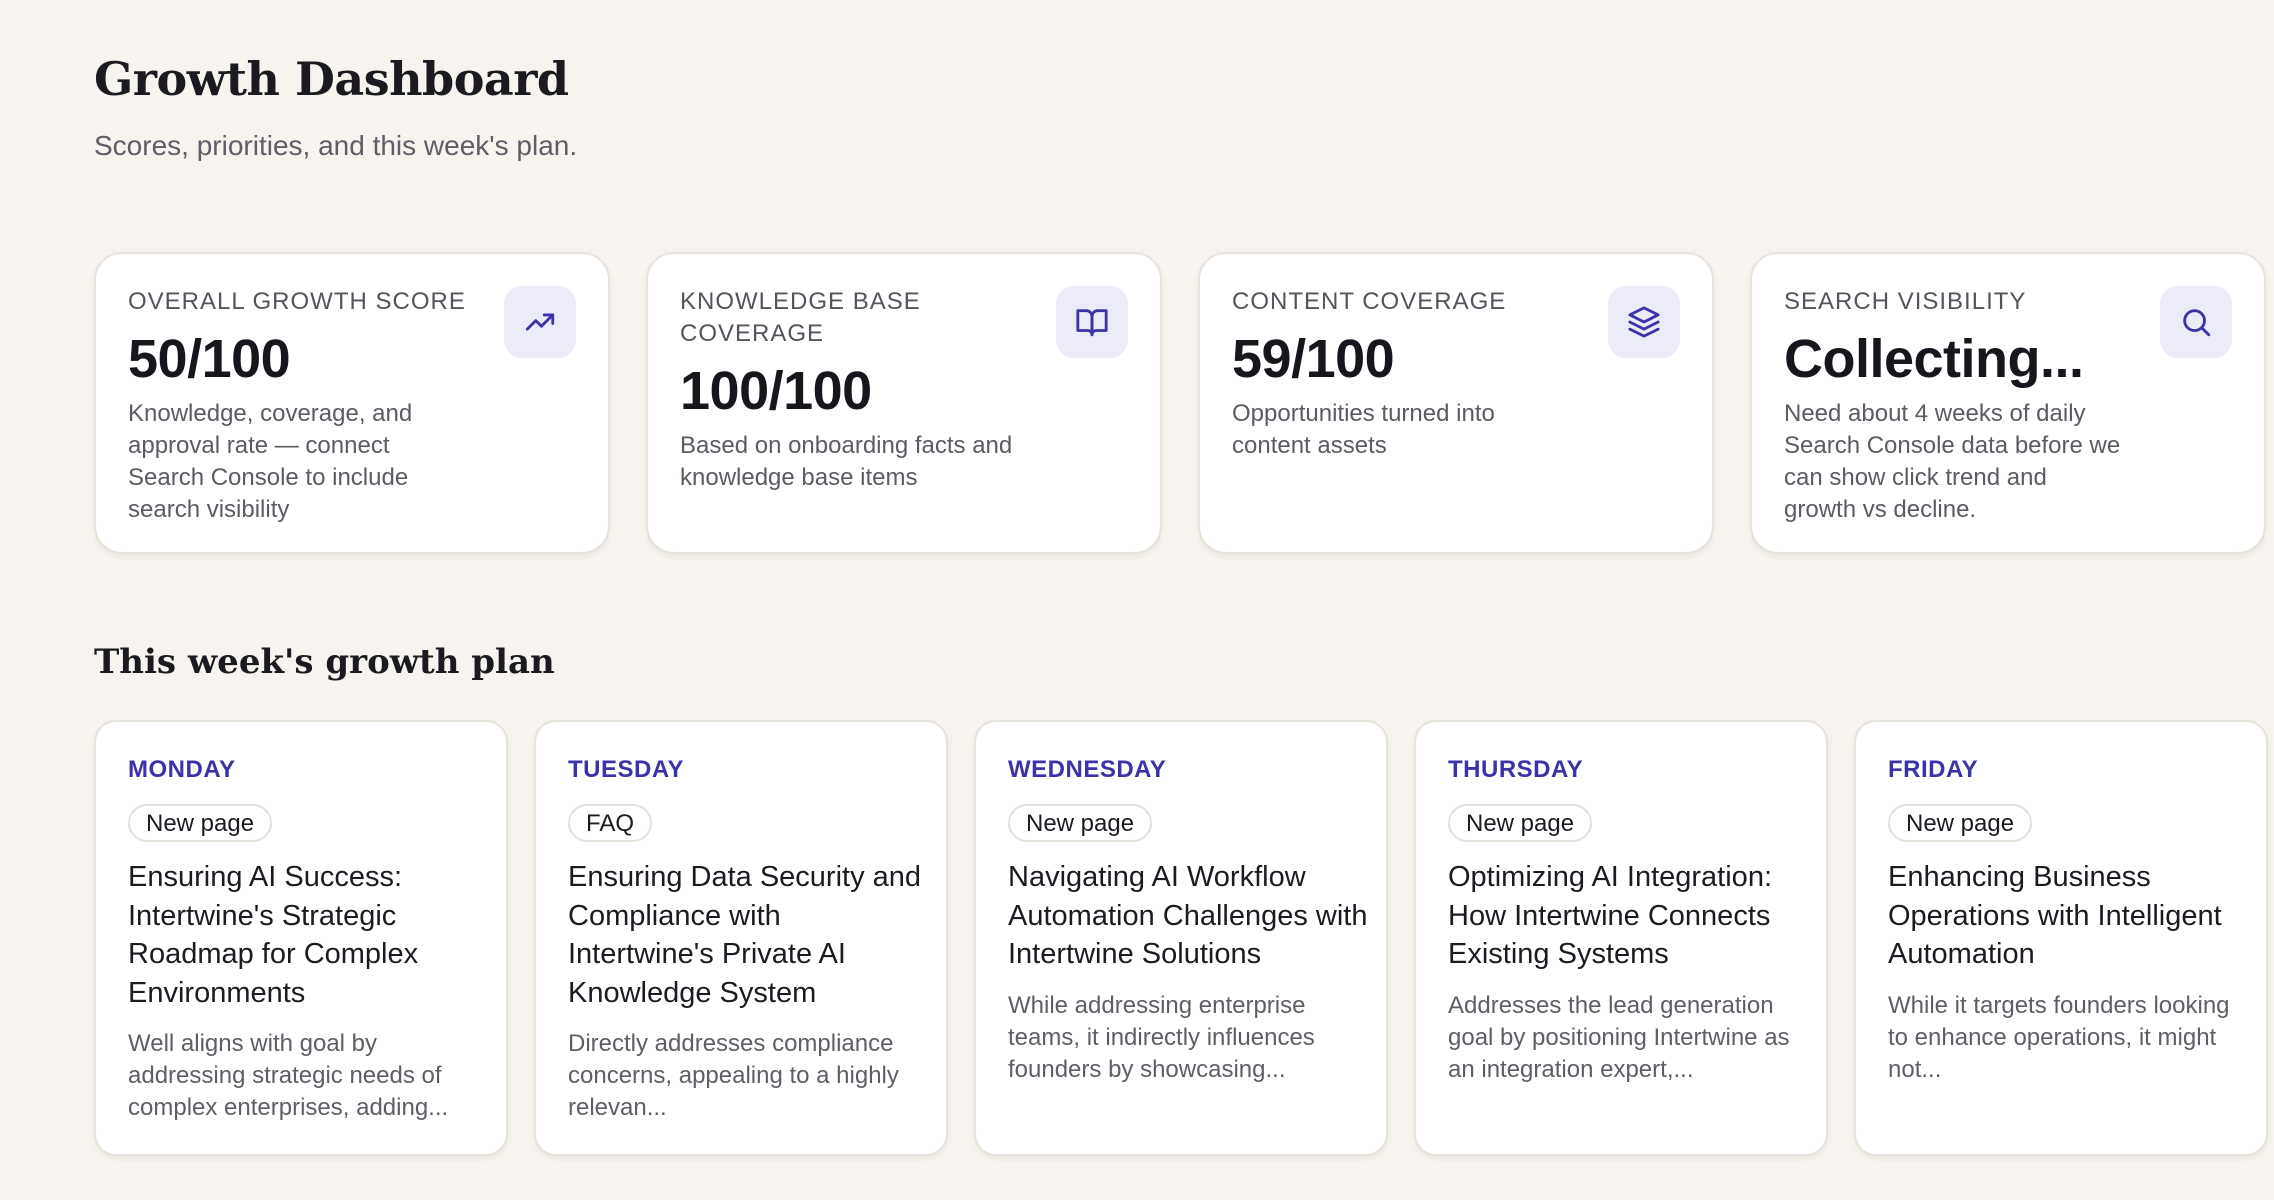 This screenshot has width=2274, height=1200. Describe the element at coordinates (1369, 301) in the screenshot. I see `metric-label: CONTENT COVERAGE` at that location.